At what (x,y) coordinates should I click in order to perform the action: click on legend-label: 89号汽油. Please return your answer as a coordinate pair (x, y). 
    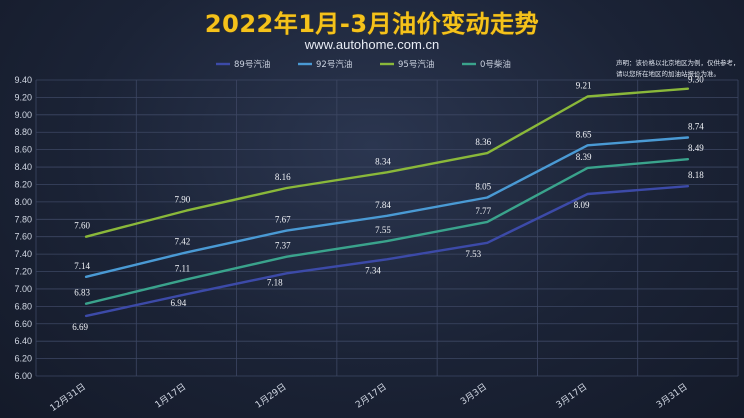
    Looking at the image, I should click on (252, 64).